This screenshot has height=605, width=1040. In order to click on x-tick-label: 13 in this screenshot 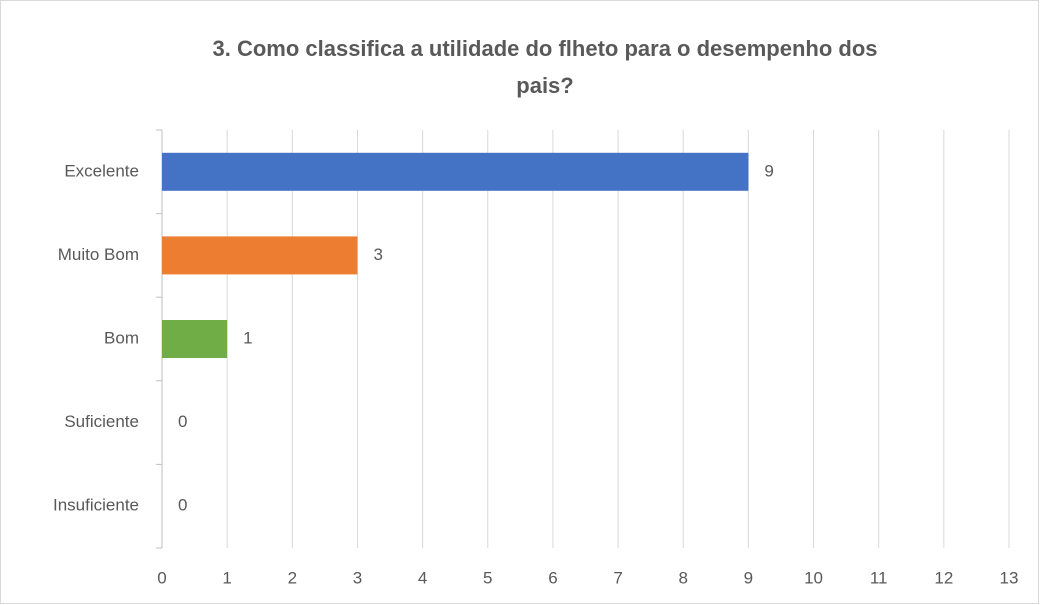, I will do `click(1009, 577)`.